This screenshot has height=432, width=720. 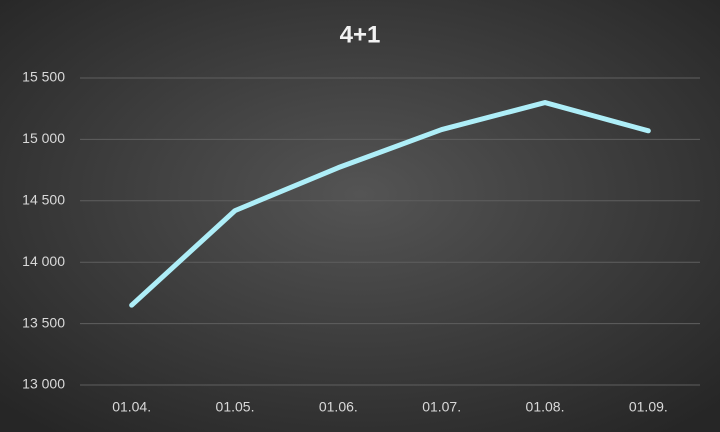 What do you see at coordinates (43, 200) in the screenshot?
I see `y-tick-label: 14 500` at bounding box center [43, 200].